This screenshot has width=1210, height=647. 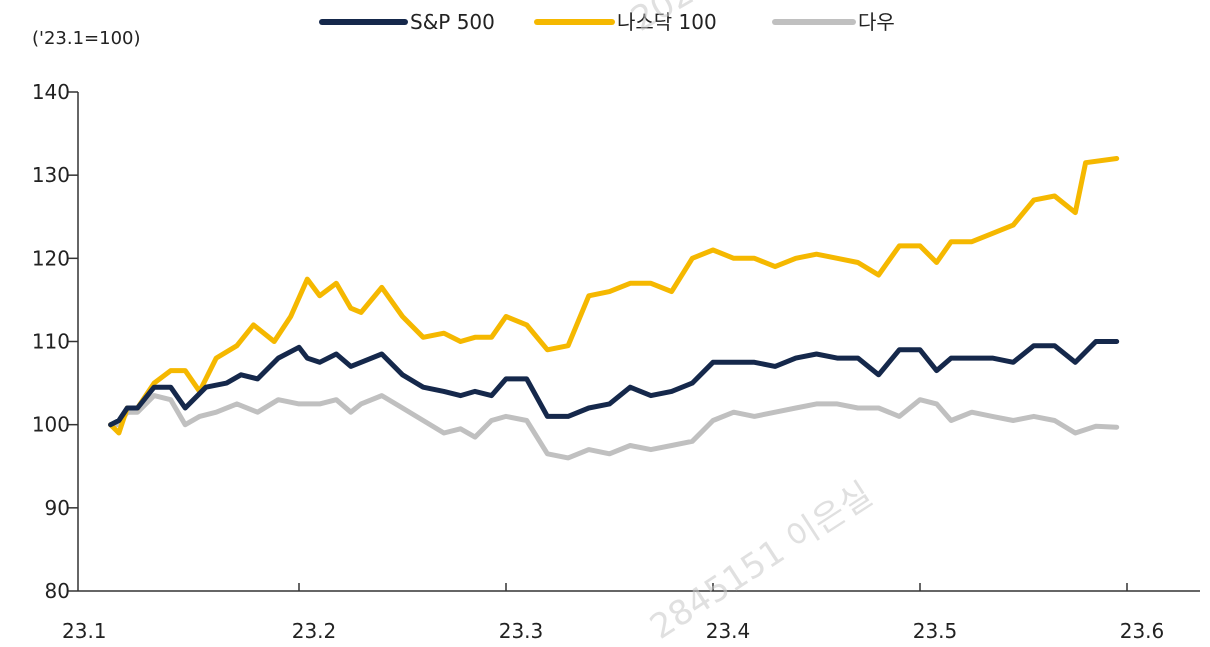 I want to click on x-ticks: 23.1 23.2 23.3 23.4 23.5 23.6, so click(x=613, y=613).